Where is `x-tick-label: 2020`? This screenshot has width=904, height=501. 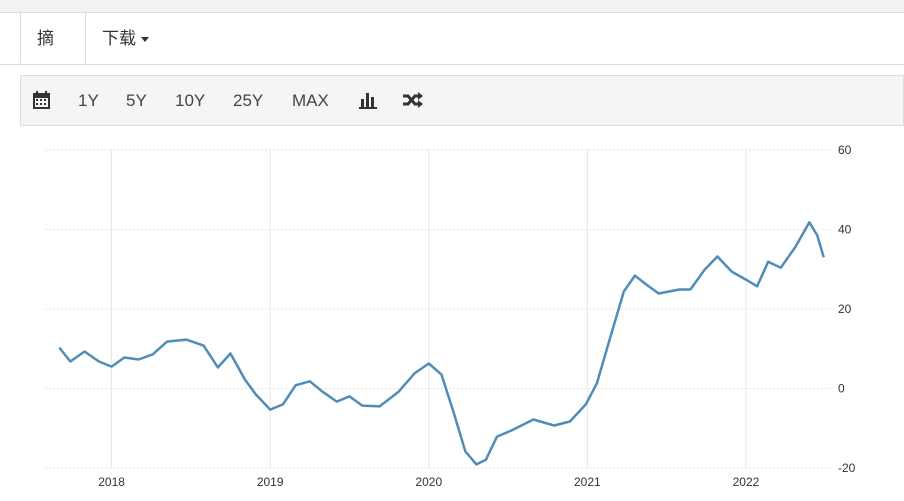
x-tick-label: 2020 is located at coordinates (428, 482).